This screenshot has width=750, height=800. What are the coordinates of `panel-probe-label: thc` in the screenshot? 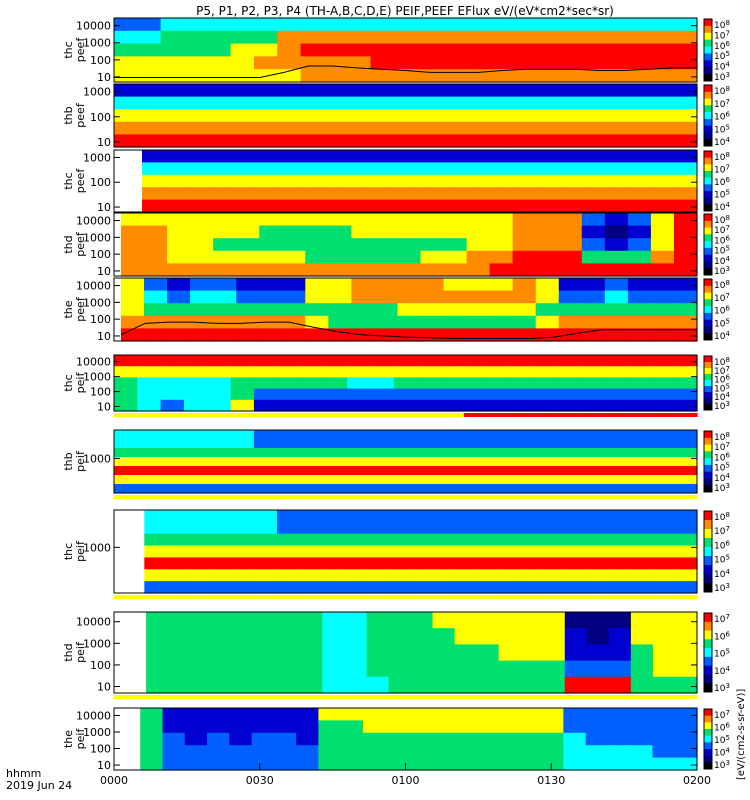 It's located at (68, 551).